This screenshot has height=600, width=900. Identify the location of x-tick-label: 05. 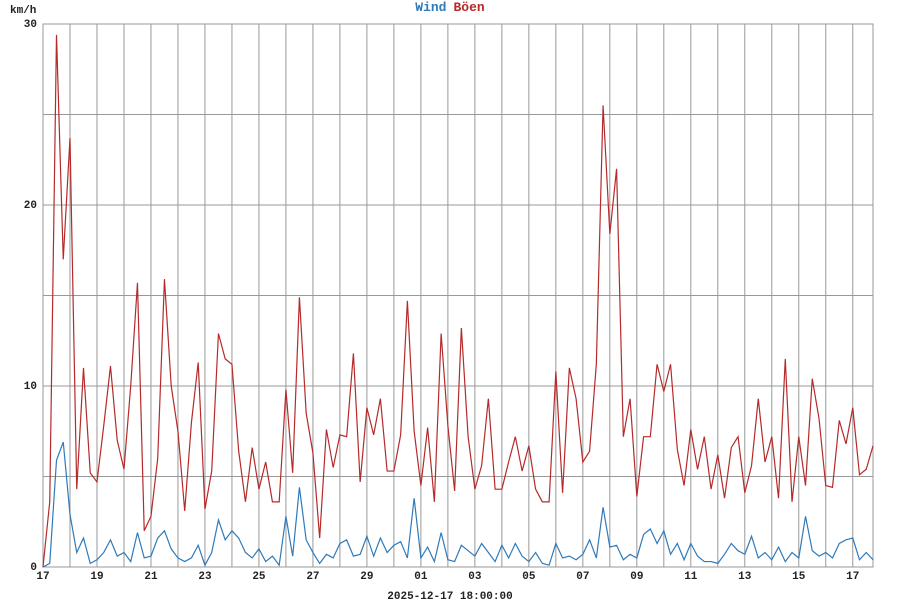
(529, 577).